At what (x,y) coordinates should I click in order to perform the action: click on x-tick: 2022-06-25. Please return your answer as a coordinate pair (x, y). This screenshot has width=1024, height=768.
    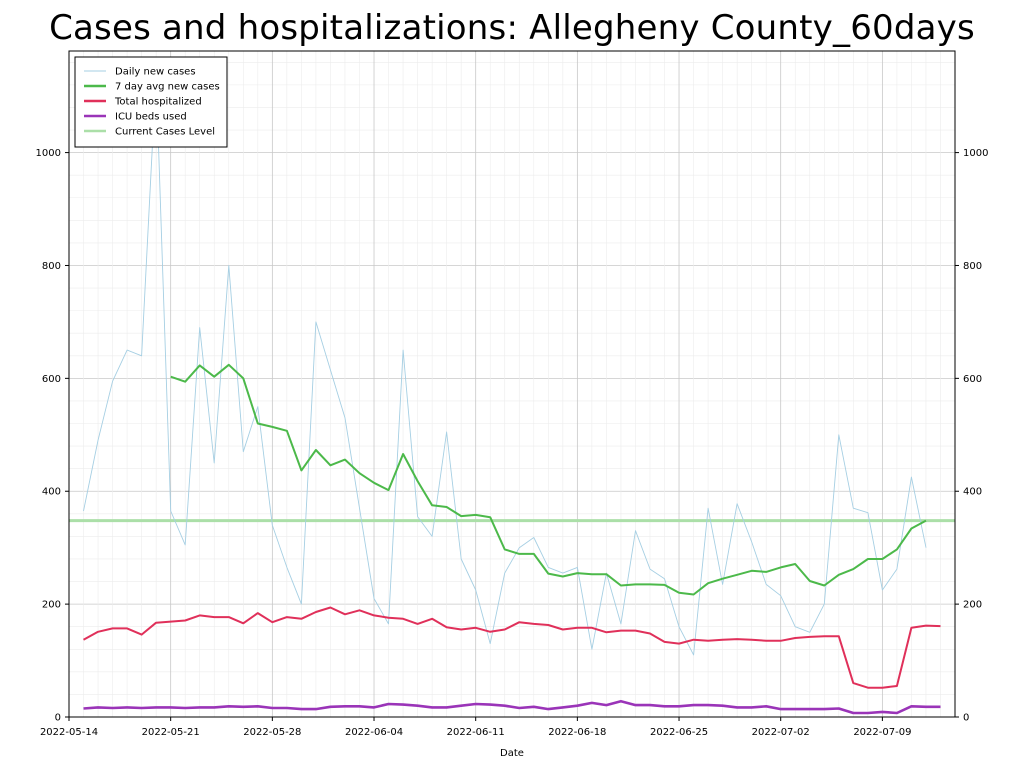
    Looking at the image, I should click on (679, 727).